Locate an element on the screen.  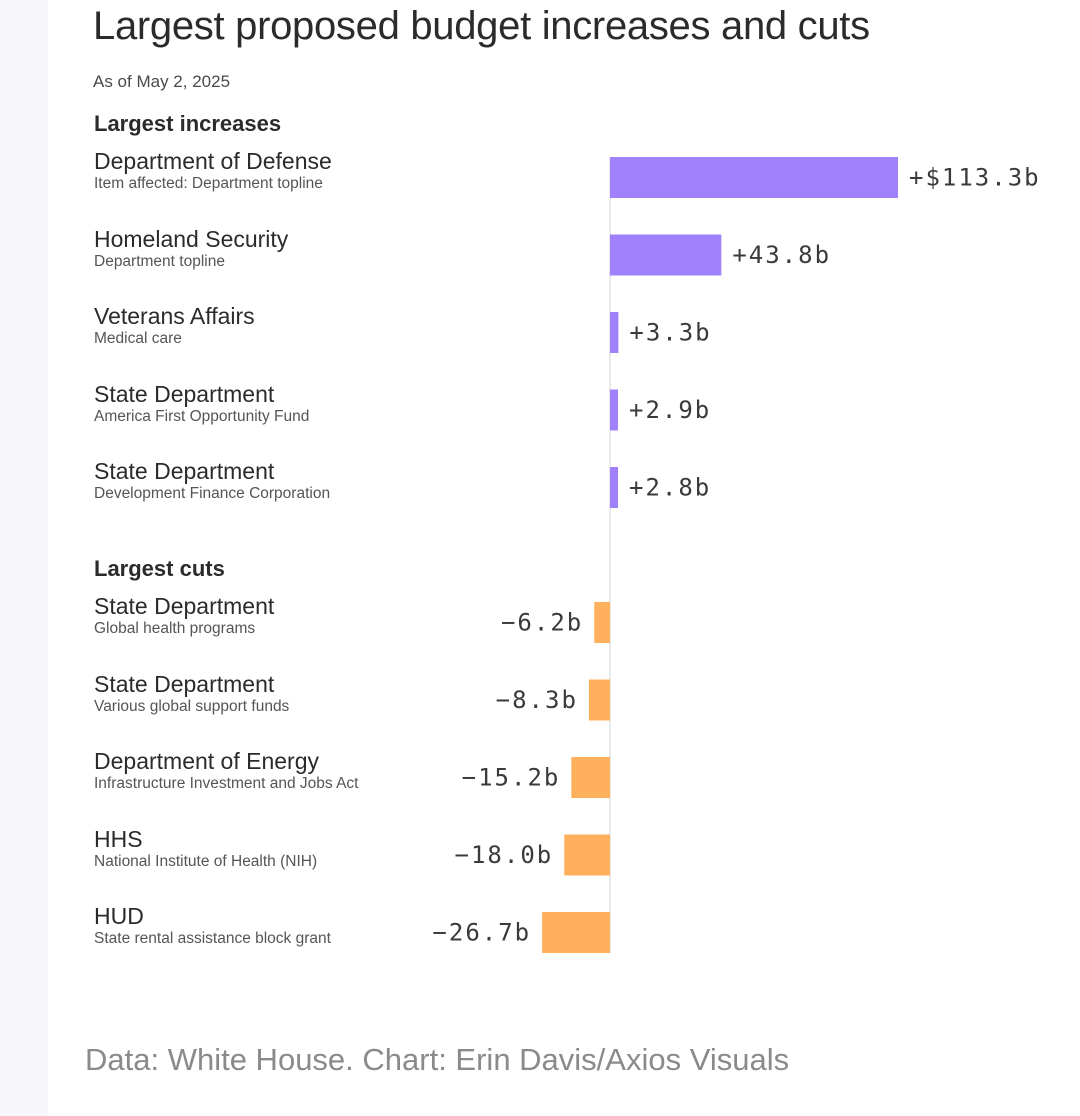
value-label: +43.8b is located at coordinates (781, 255).